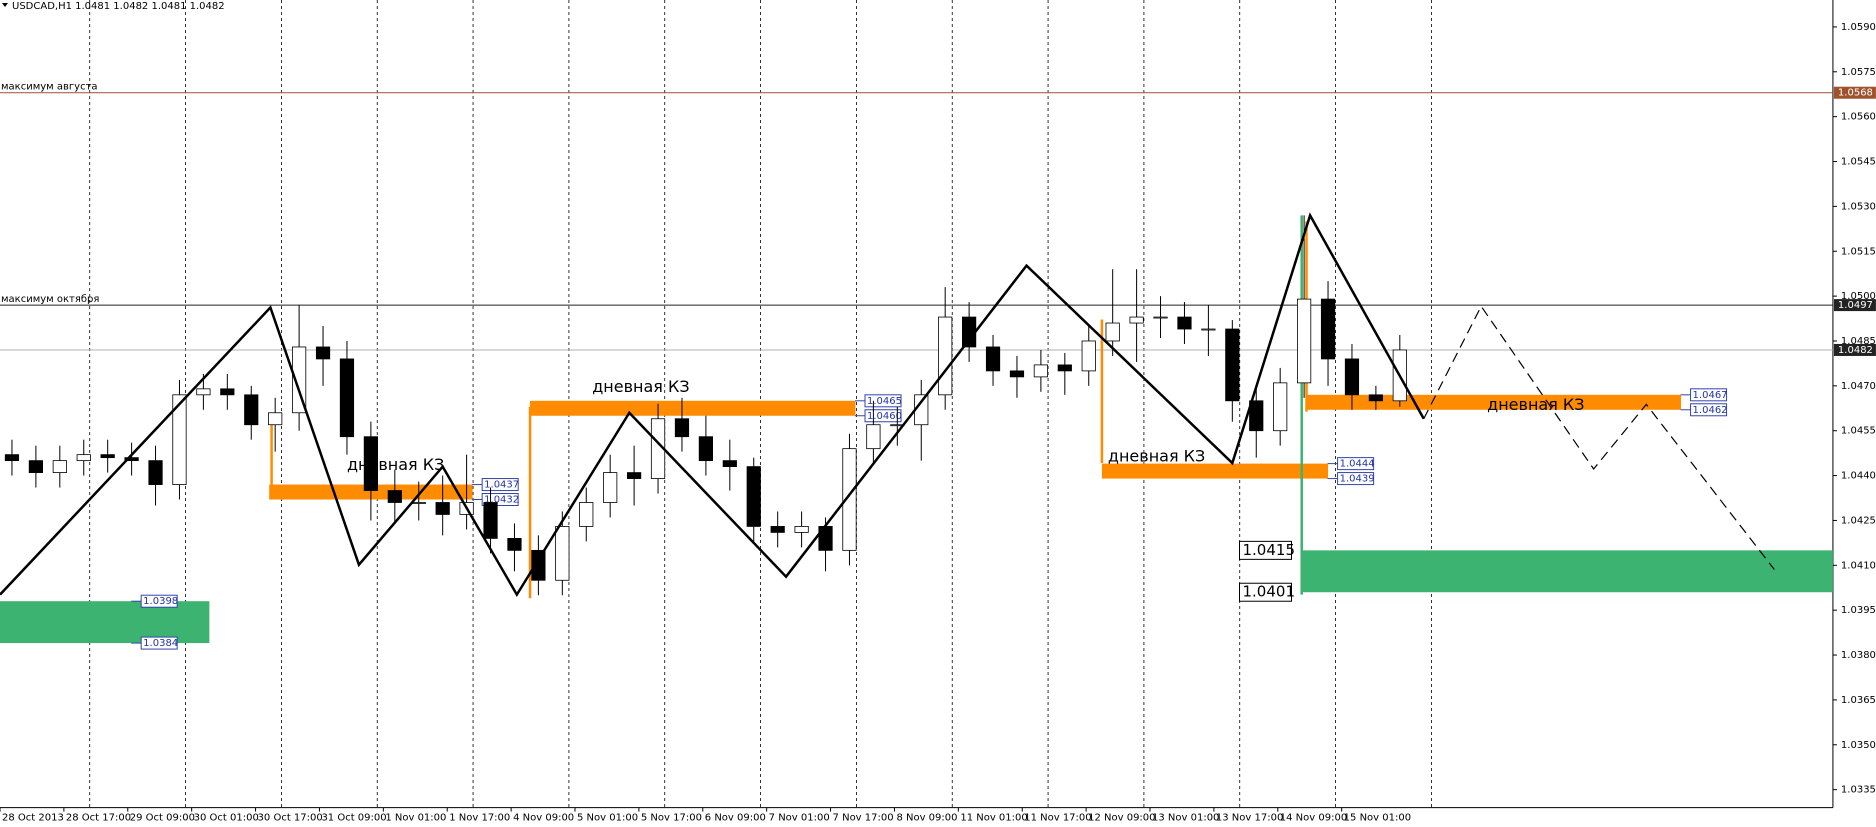 The height and width of the screenshot is (827, 1876). What do you see at coordinates (1858, 700) in the screenshot?
I see `y-tick-label: 1.0365` at bounding box center [1858, 700].